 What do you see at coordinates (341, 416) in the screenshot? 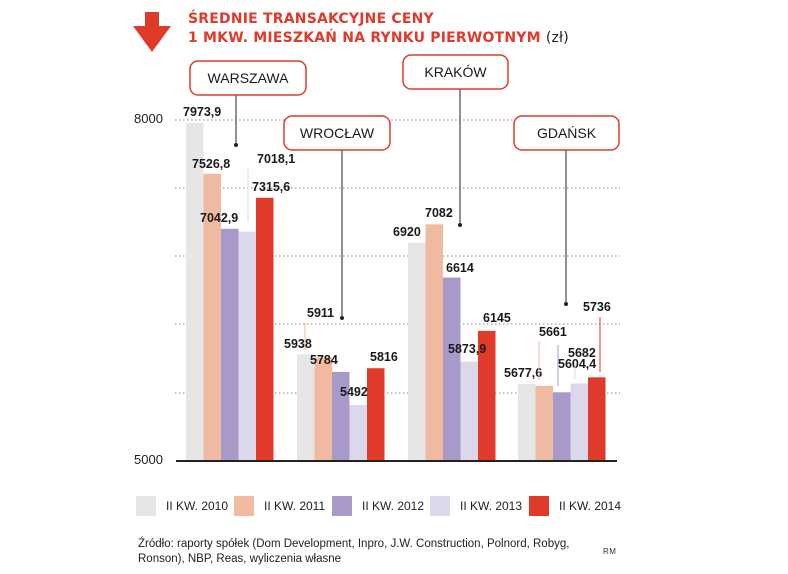
I see `bar-wrocław-2` at bounding box center [341, 416].